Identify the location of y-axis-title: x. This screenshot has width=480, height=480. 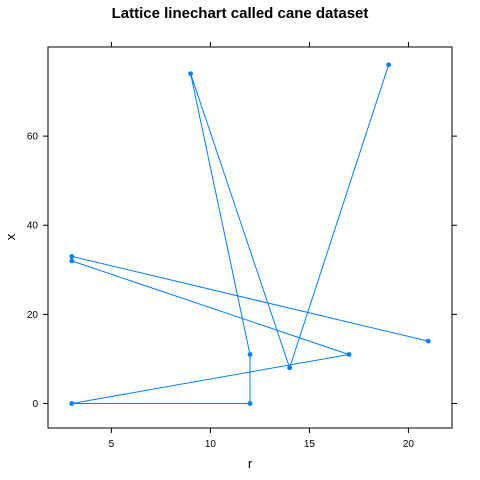
(10, 236).